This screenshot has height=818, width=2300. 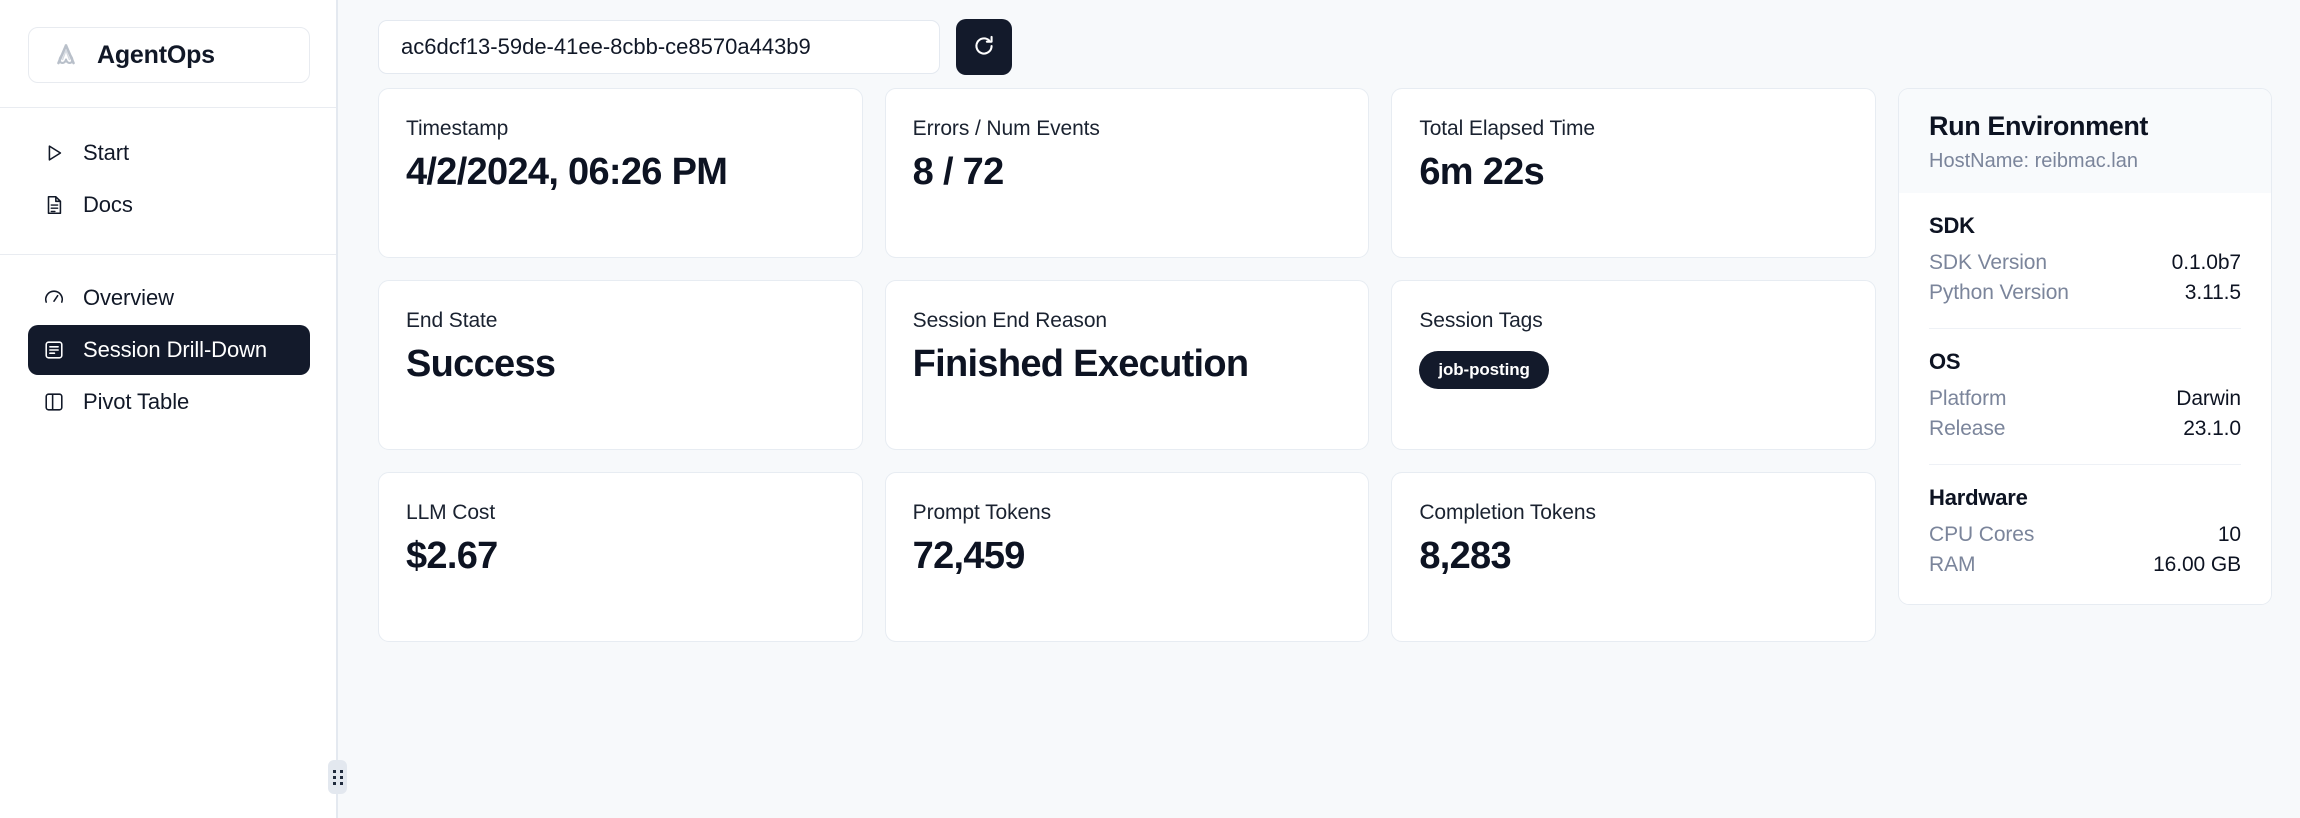 I want to click on card-value: Finished Execution, so click(x=1080, y=364).